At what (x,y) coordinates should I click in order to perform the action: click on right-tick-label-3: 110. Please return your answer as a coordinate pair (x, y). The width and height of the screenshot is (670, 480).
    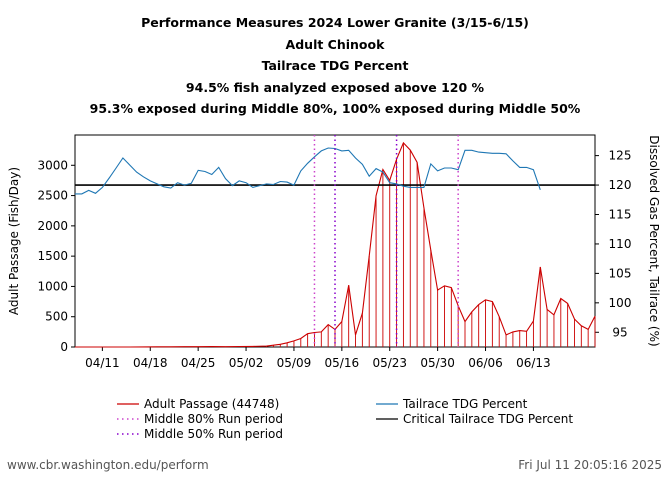
    Looking at the image, I should click on (620, 244).